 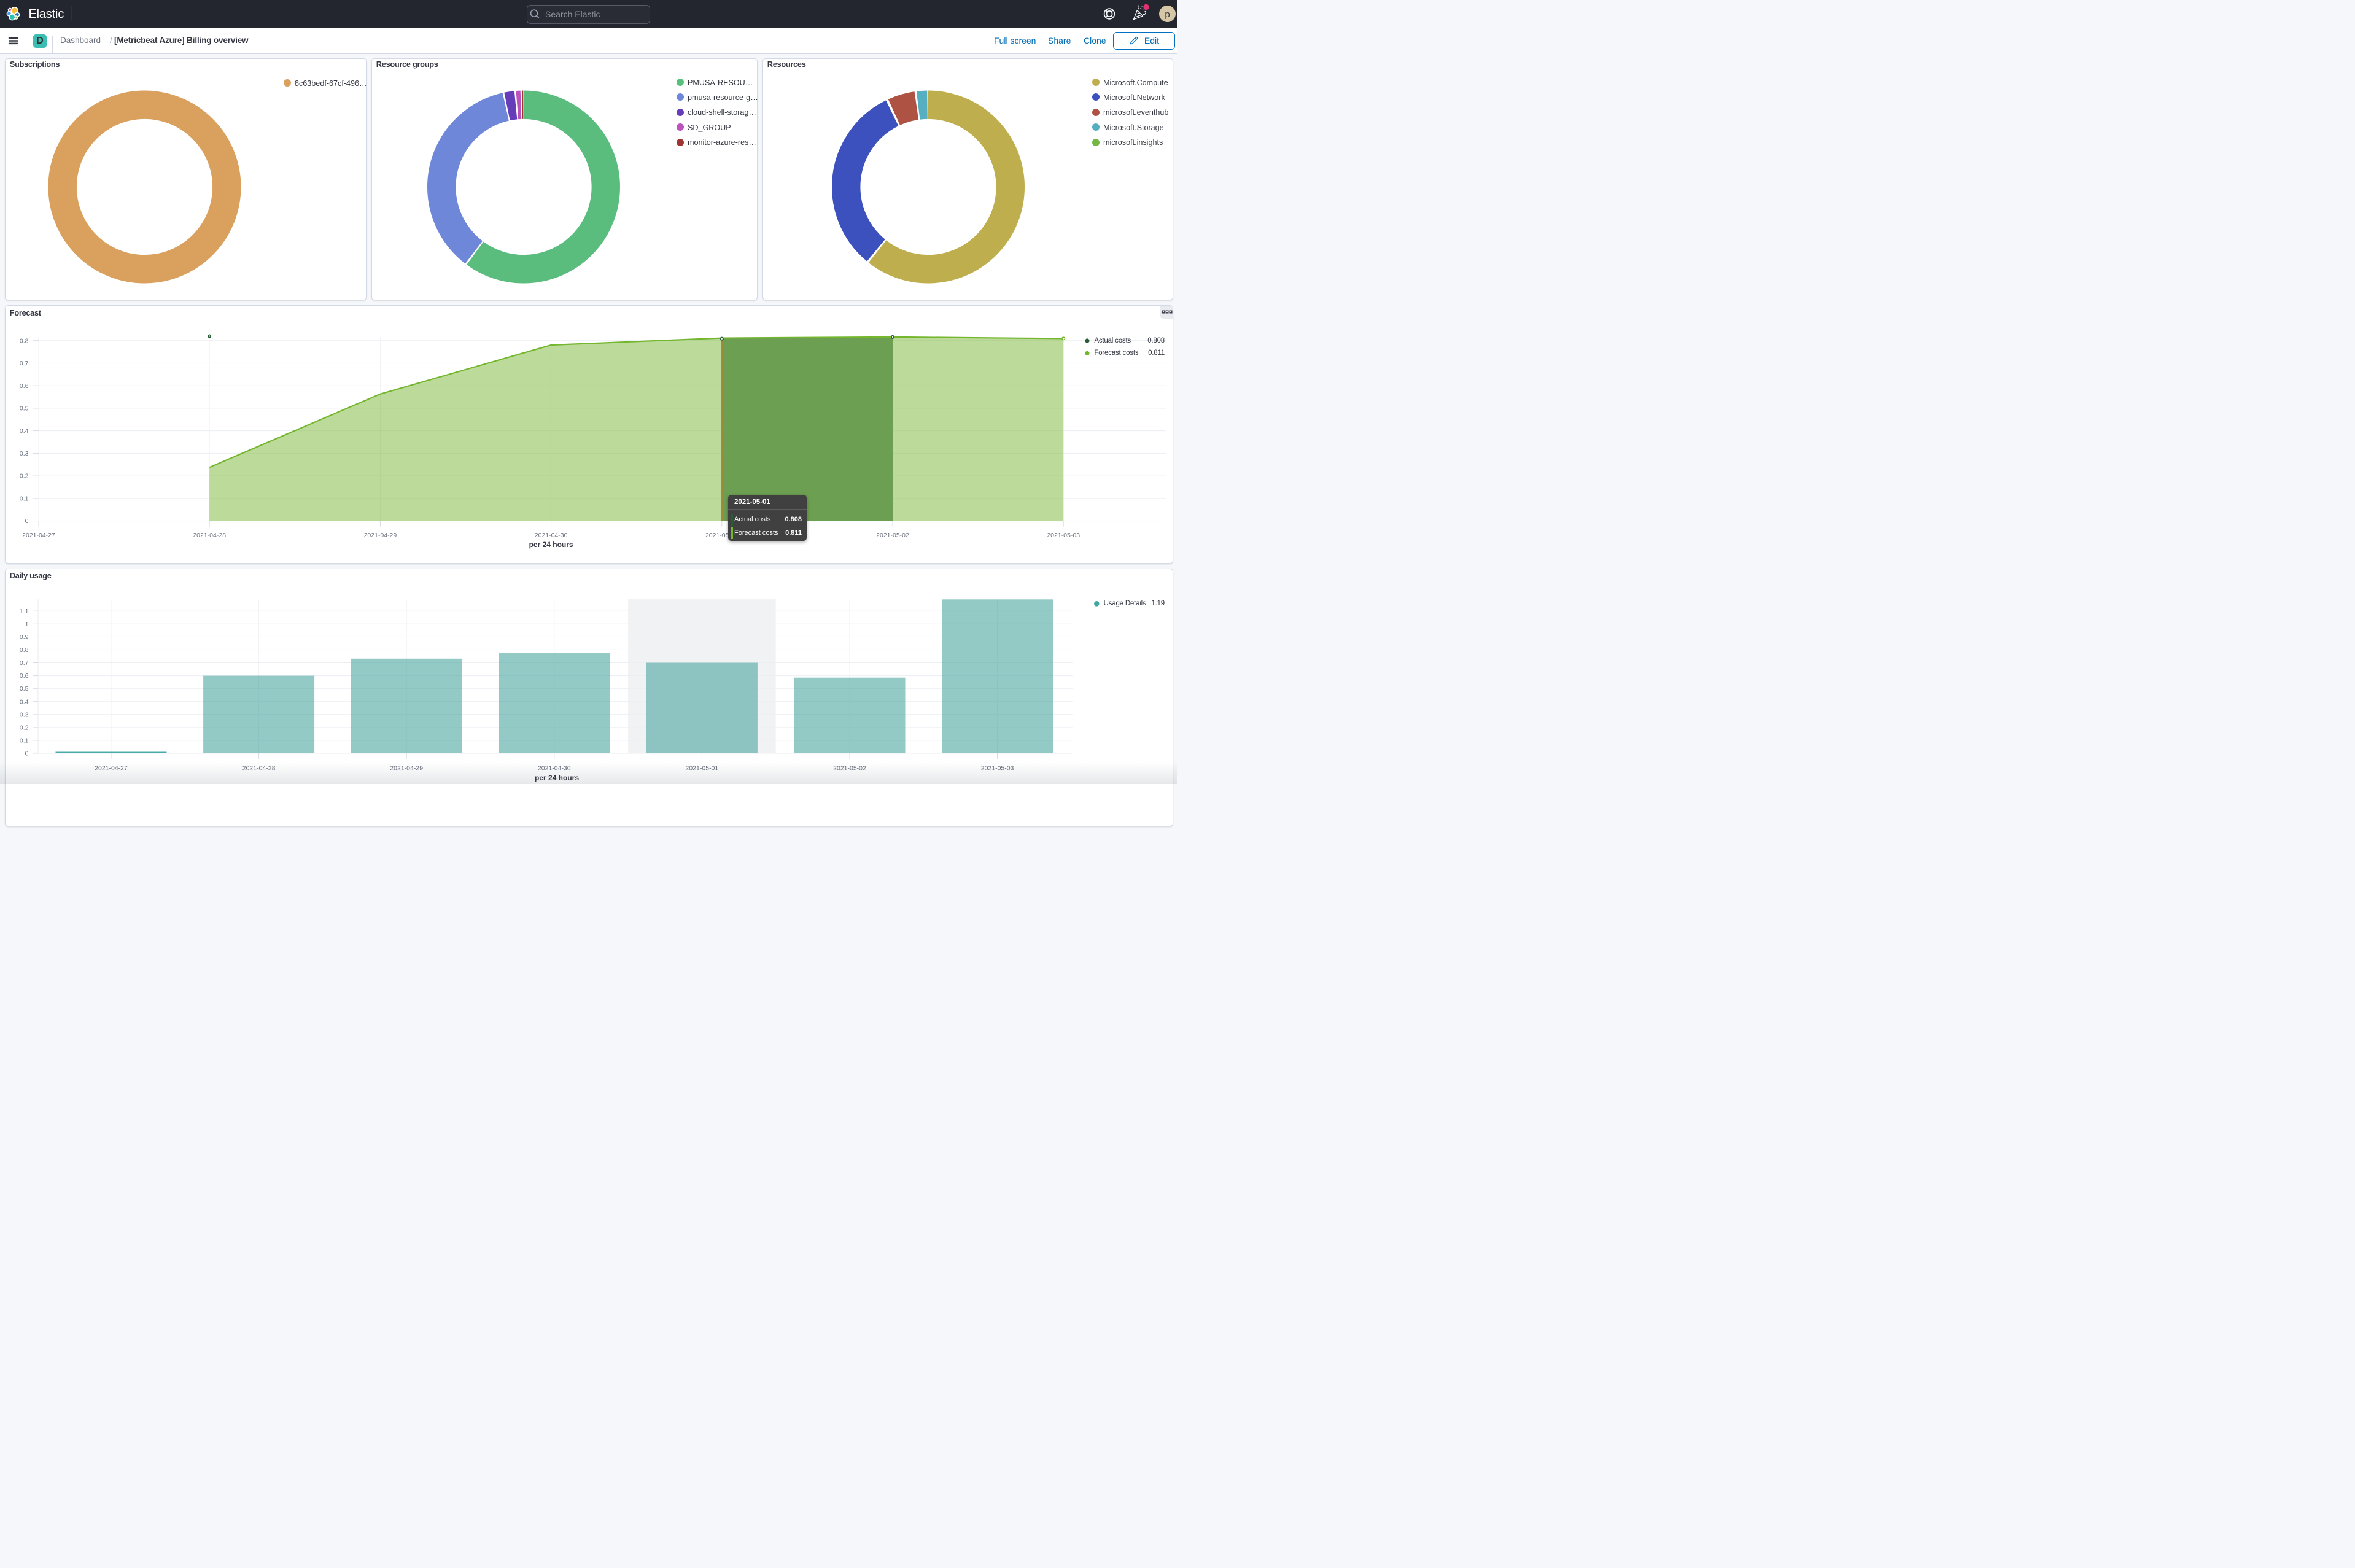 What do you see at coordinates (703, 768) in the screenshot?
I see `svg-text: 2021-05-01` at bounding box center [703, 768].